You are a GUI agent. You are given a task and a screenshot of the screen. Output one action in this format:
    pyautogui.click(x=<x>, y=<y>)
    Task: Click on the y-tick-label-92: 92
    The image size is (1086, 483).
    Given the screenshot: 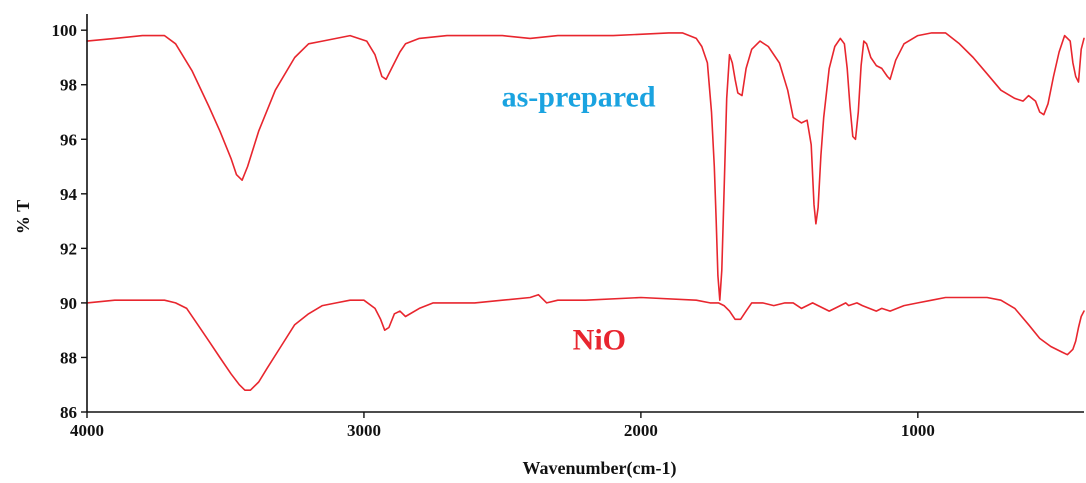 What is the action you would take?
    pyautogui.click(x=68, y=248)
    